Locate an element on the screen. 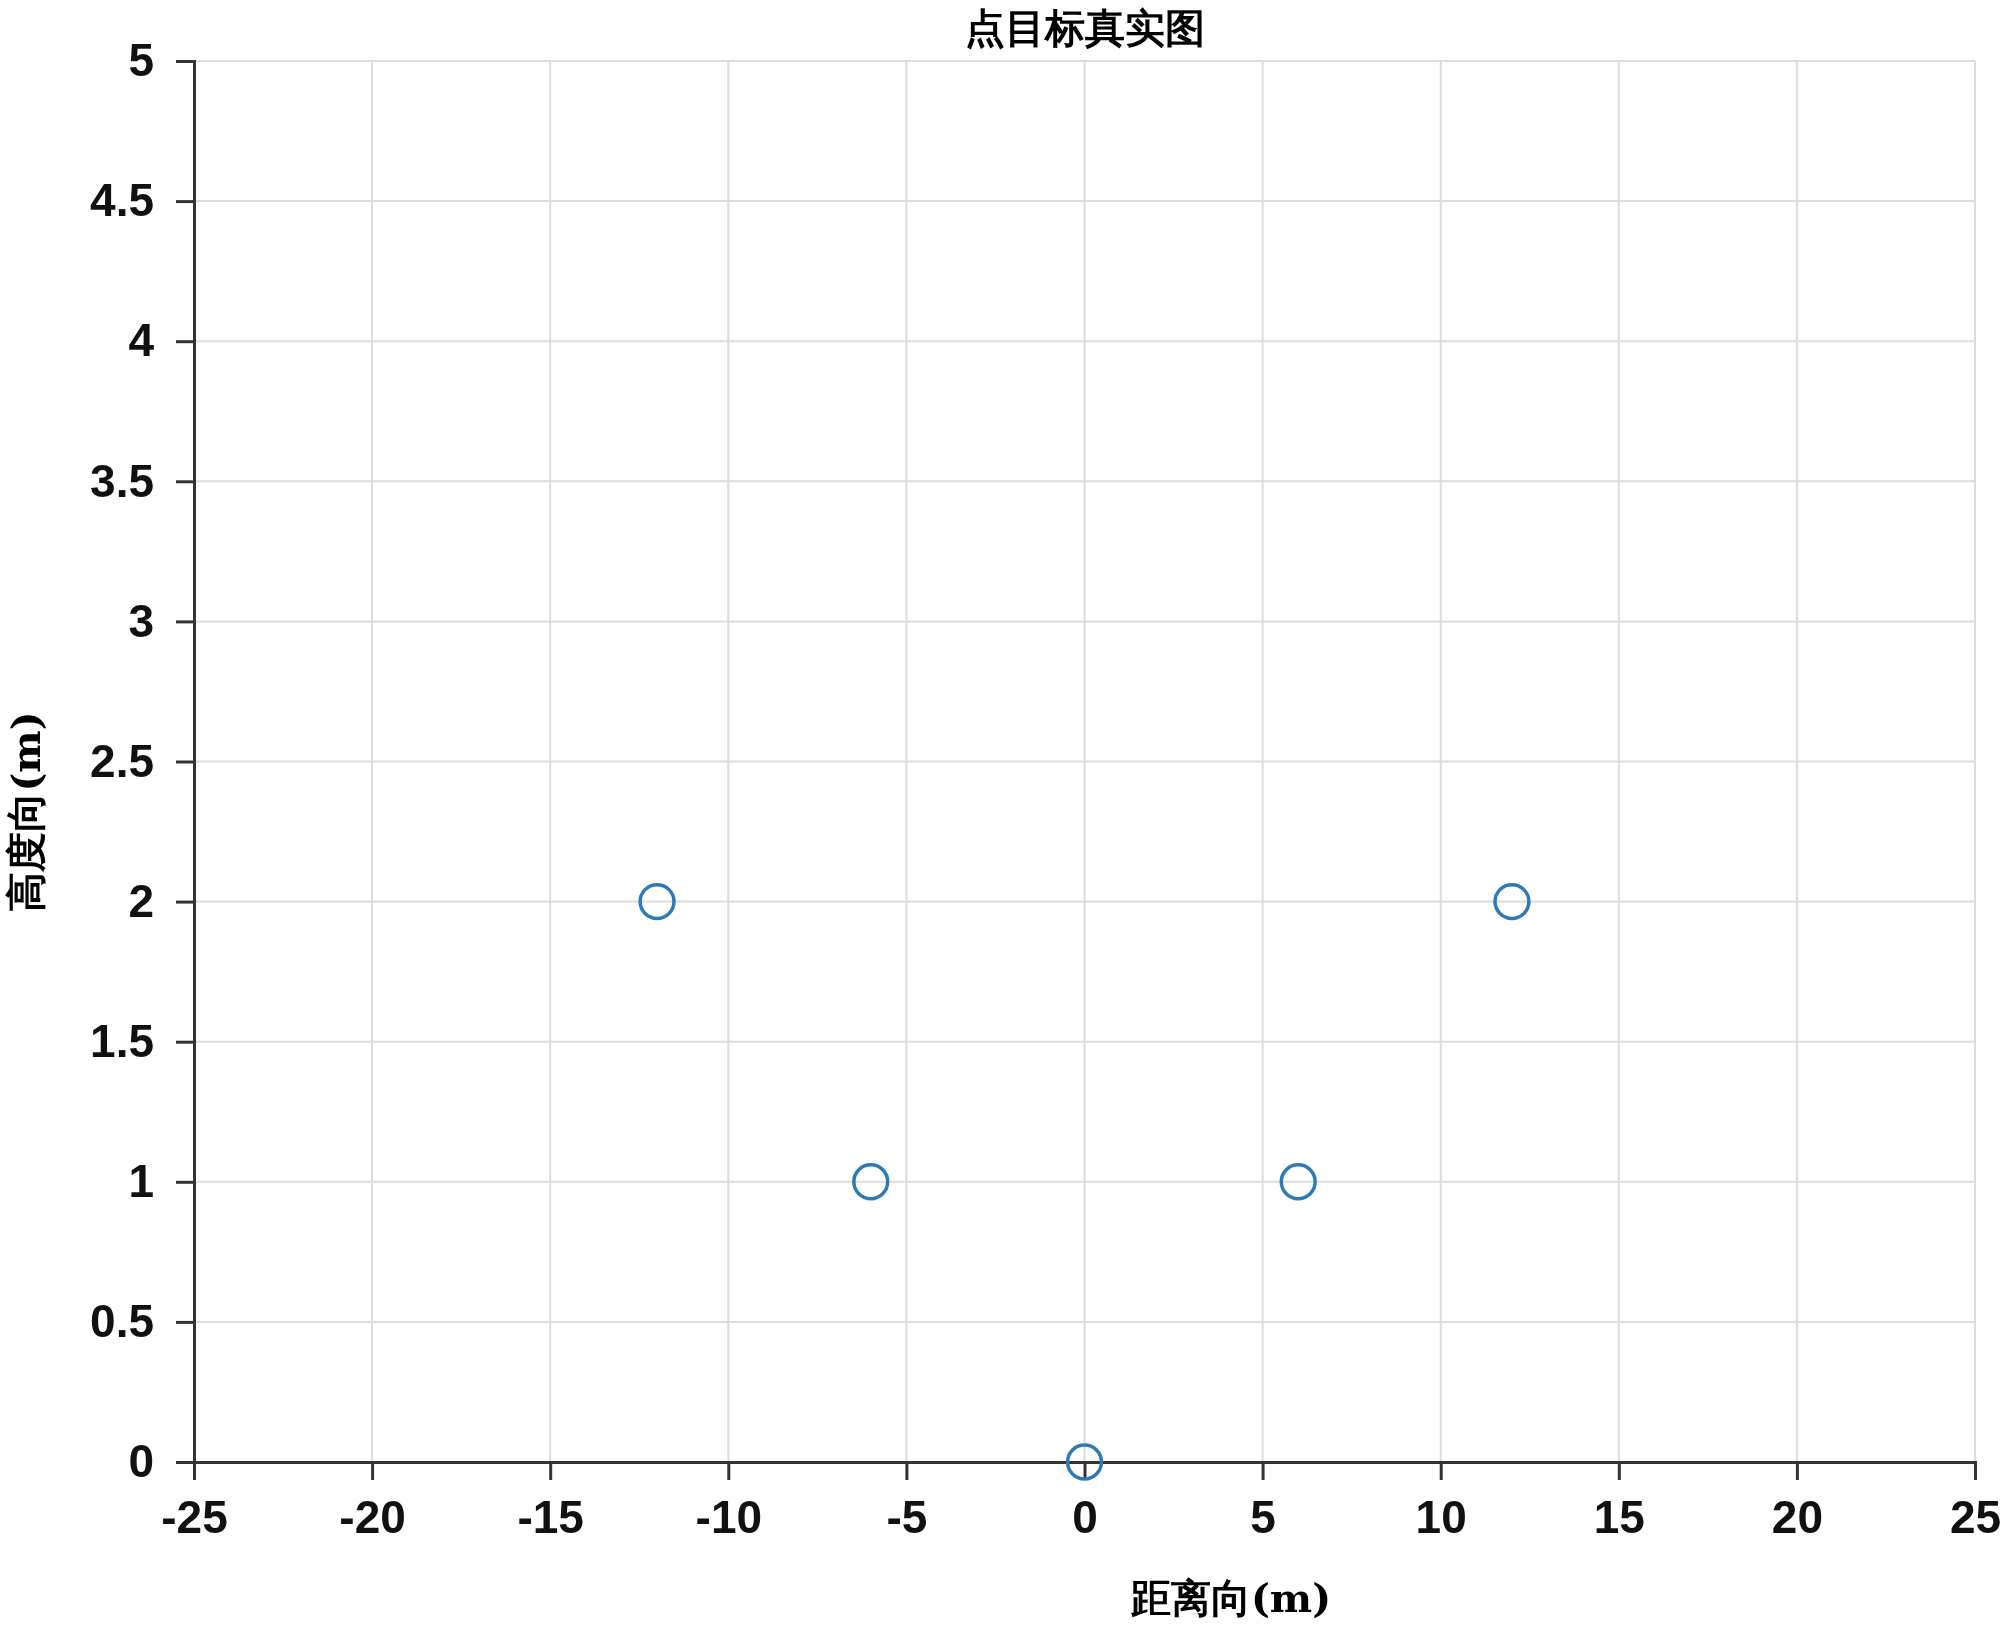 This screenshot has height=1631, width=2000. x-tick-label: -15 is located at coordinates (550, 1516).